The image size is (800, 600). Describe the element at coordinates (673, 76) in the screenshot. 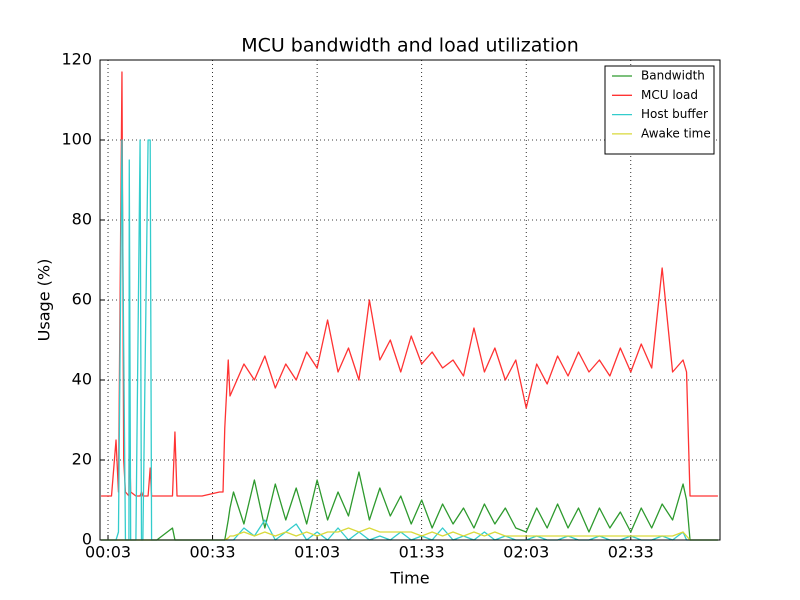

I see `legend-label: Bandwidth` at that location.